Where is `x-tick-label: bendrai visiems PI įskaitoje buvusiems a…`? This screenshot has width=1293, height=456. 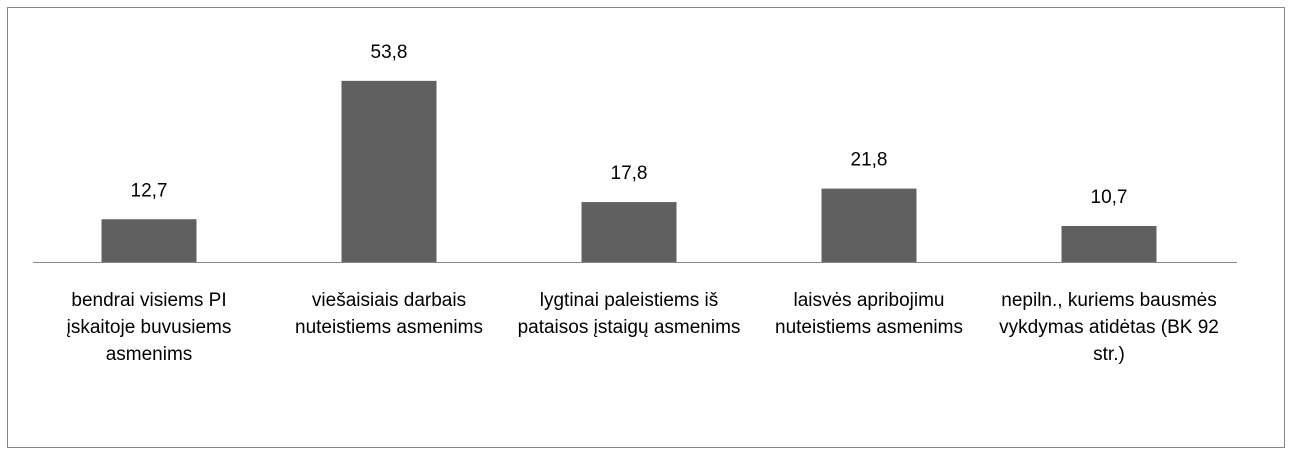 x-tick-label: bendrai visiems PI įskaitoje buvusiems a… is located at coordinates (149, 327).